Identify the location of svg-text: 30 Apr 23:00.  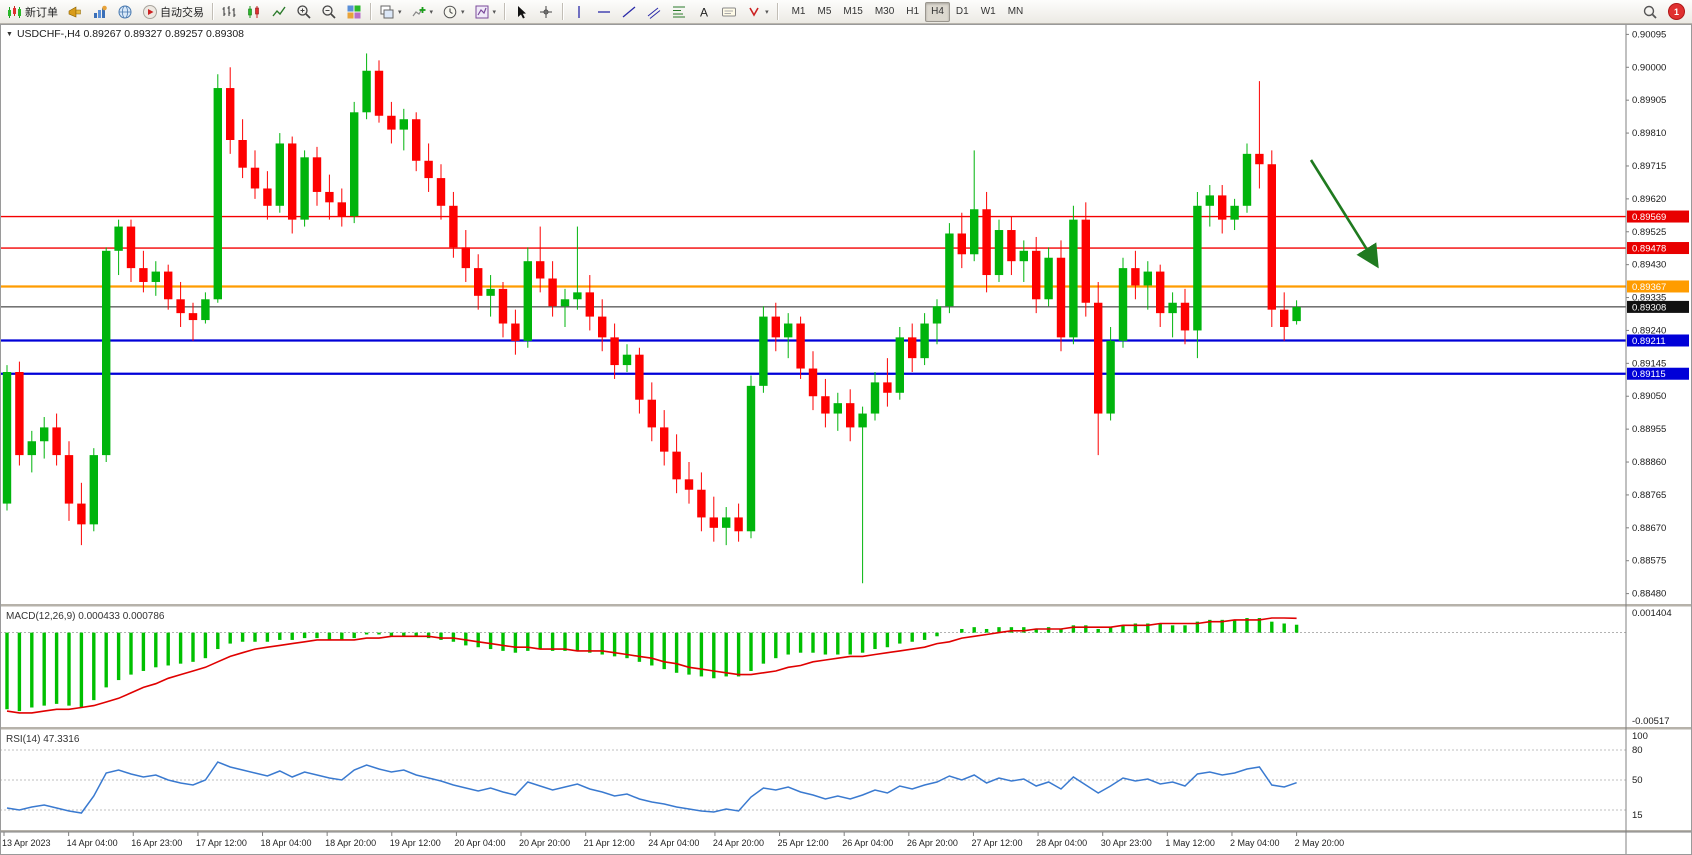
(1126, 843).